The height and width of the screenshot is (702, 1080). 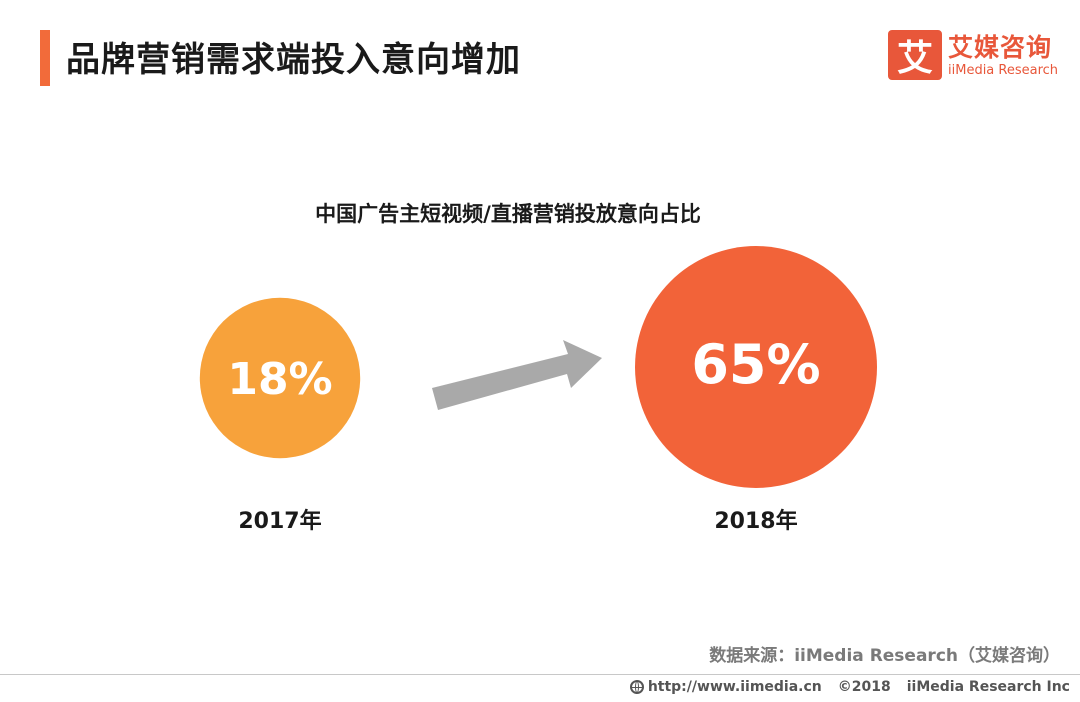 I want to click on globe-icon, so click(x=636, y=687).